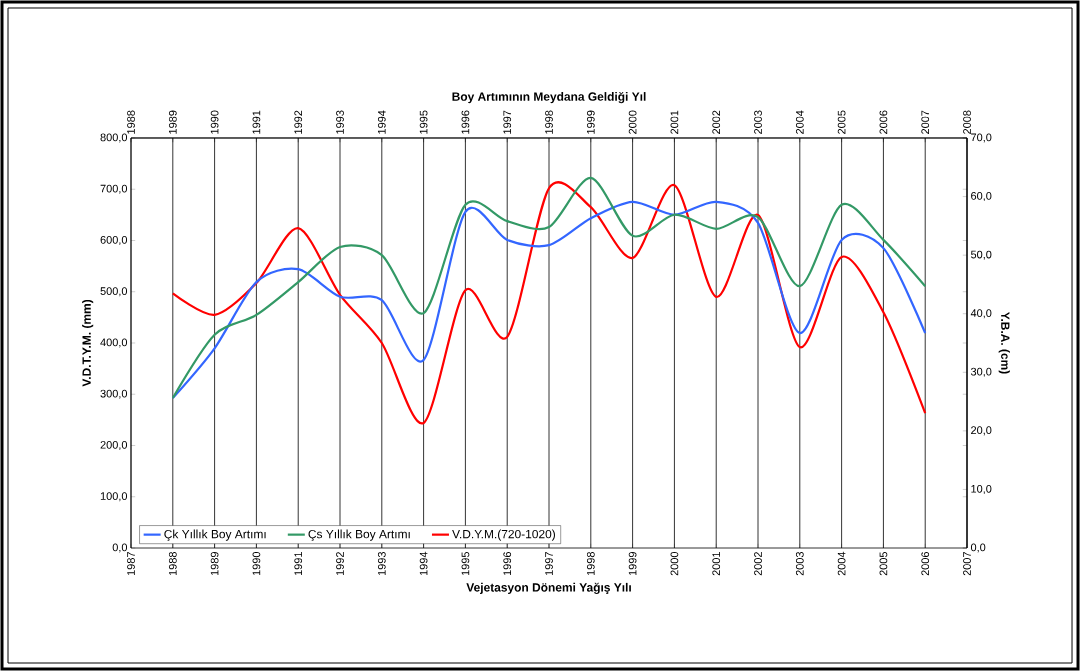 This screenshot has width=1080, height=671. Describe the element at coordinates (981, 489) in the screenshot. I see `y2-tick-label: 10,0` at that location.